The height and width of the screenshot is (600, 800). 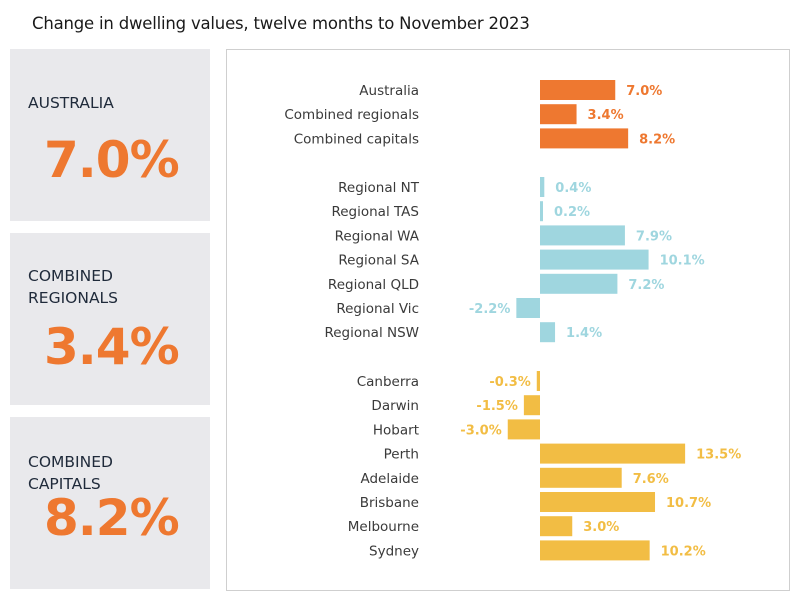 What do you see at coordinates (496, 406) in the screenshot?
I see `data-label: -1.5%` at bounding box center [496, 406].